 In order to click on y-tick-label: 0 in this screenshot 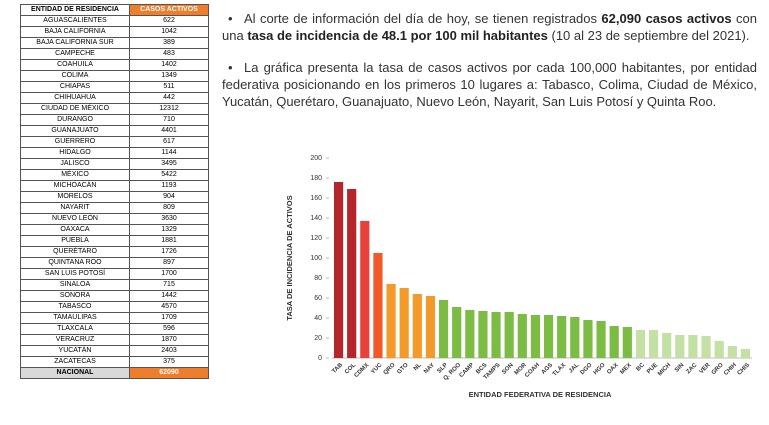, I will do `click(320, 358)`.